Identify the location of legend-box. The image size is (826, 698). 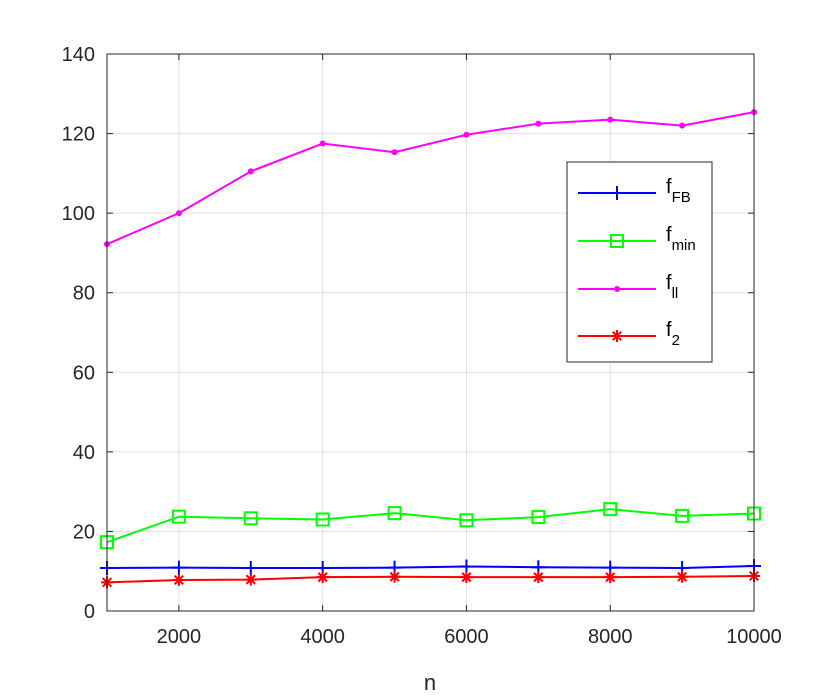
(639, 262).